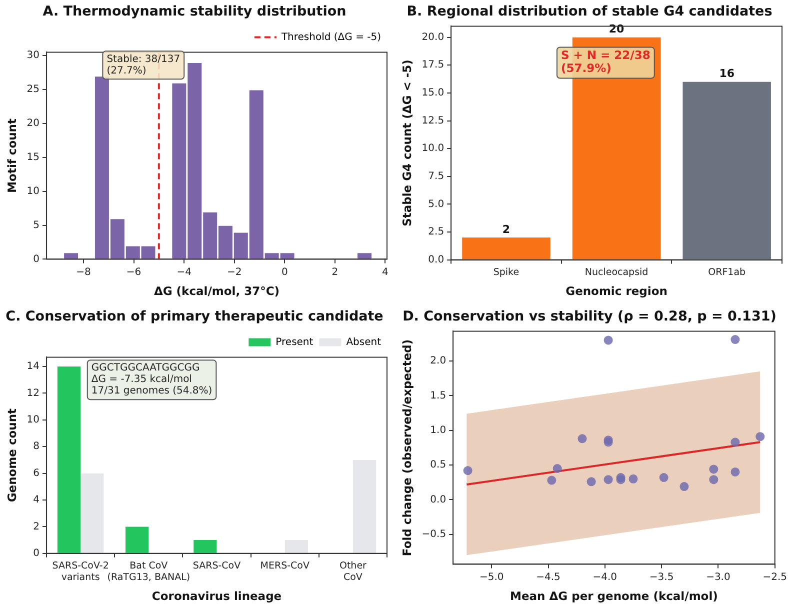 This screenshot has width=791, height=611. Describe the element at coordinates (33, 90) in the screenshot. I see `y-tick-label: 25` at that location.